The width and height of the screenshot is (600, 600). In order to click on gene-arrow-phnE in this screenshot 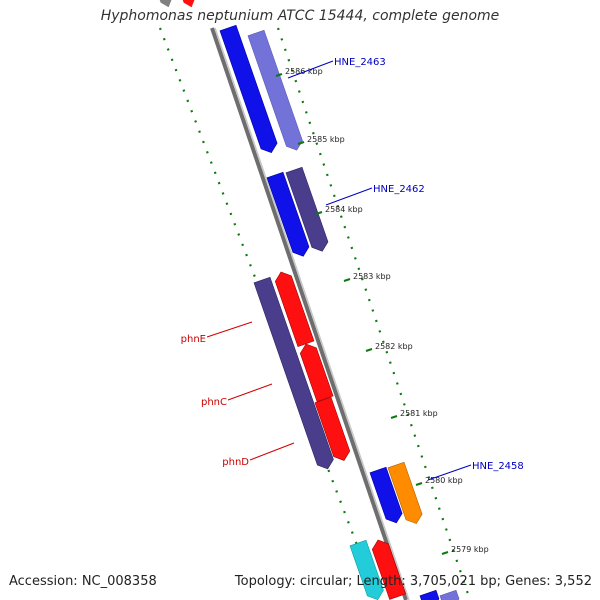, I will do `click(294, 309)`.